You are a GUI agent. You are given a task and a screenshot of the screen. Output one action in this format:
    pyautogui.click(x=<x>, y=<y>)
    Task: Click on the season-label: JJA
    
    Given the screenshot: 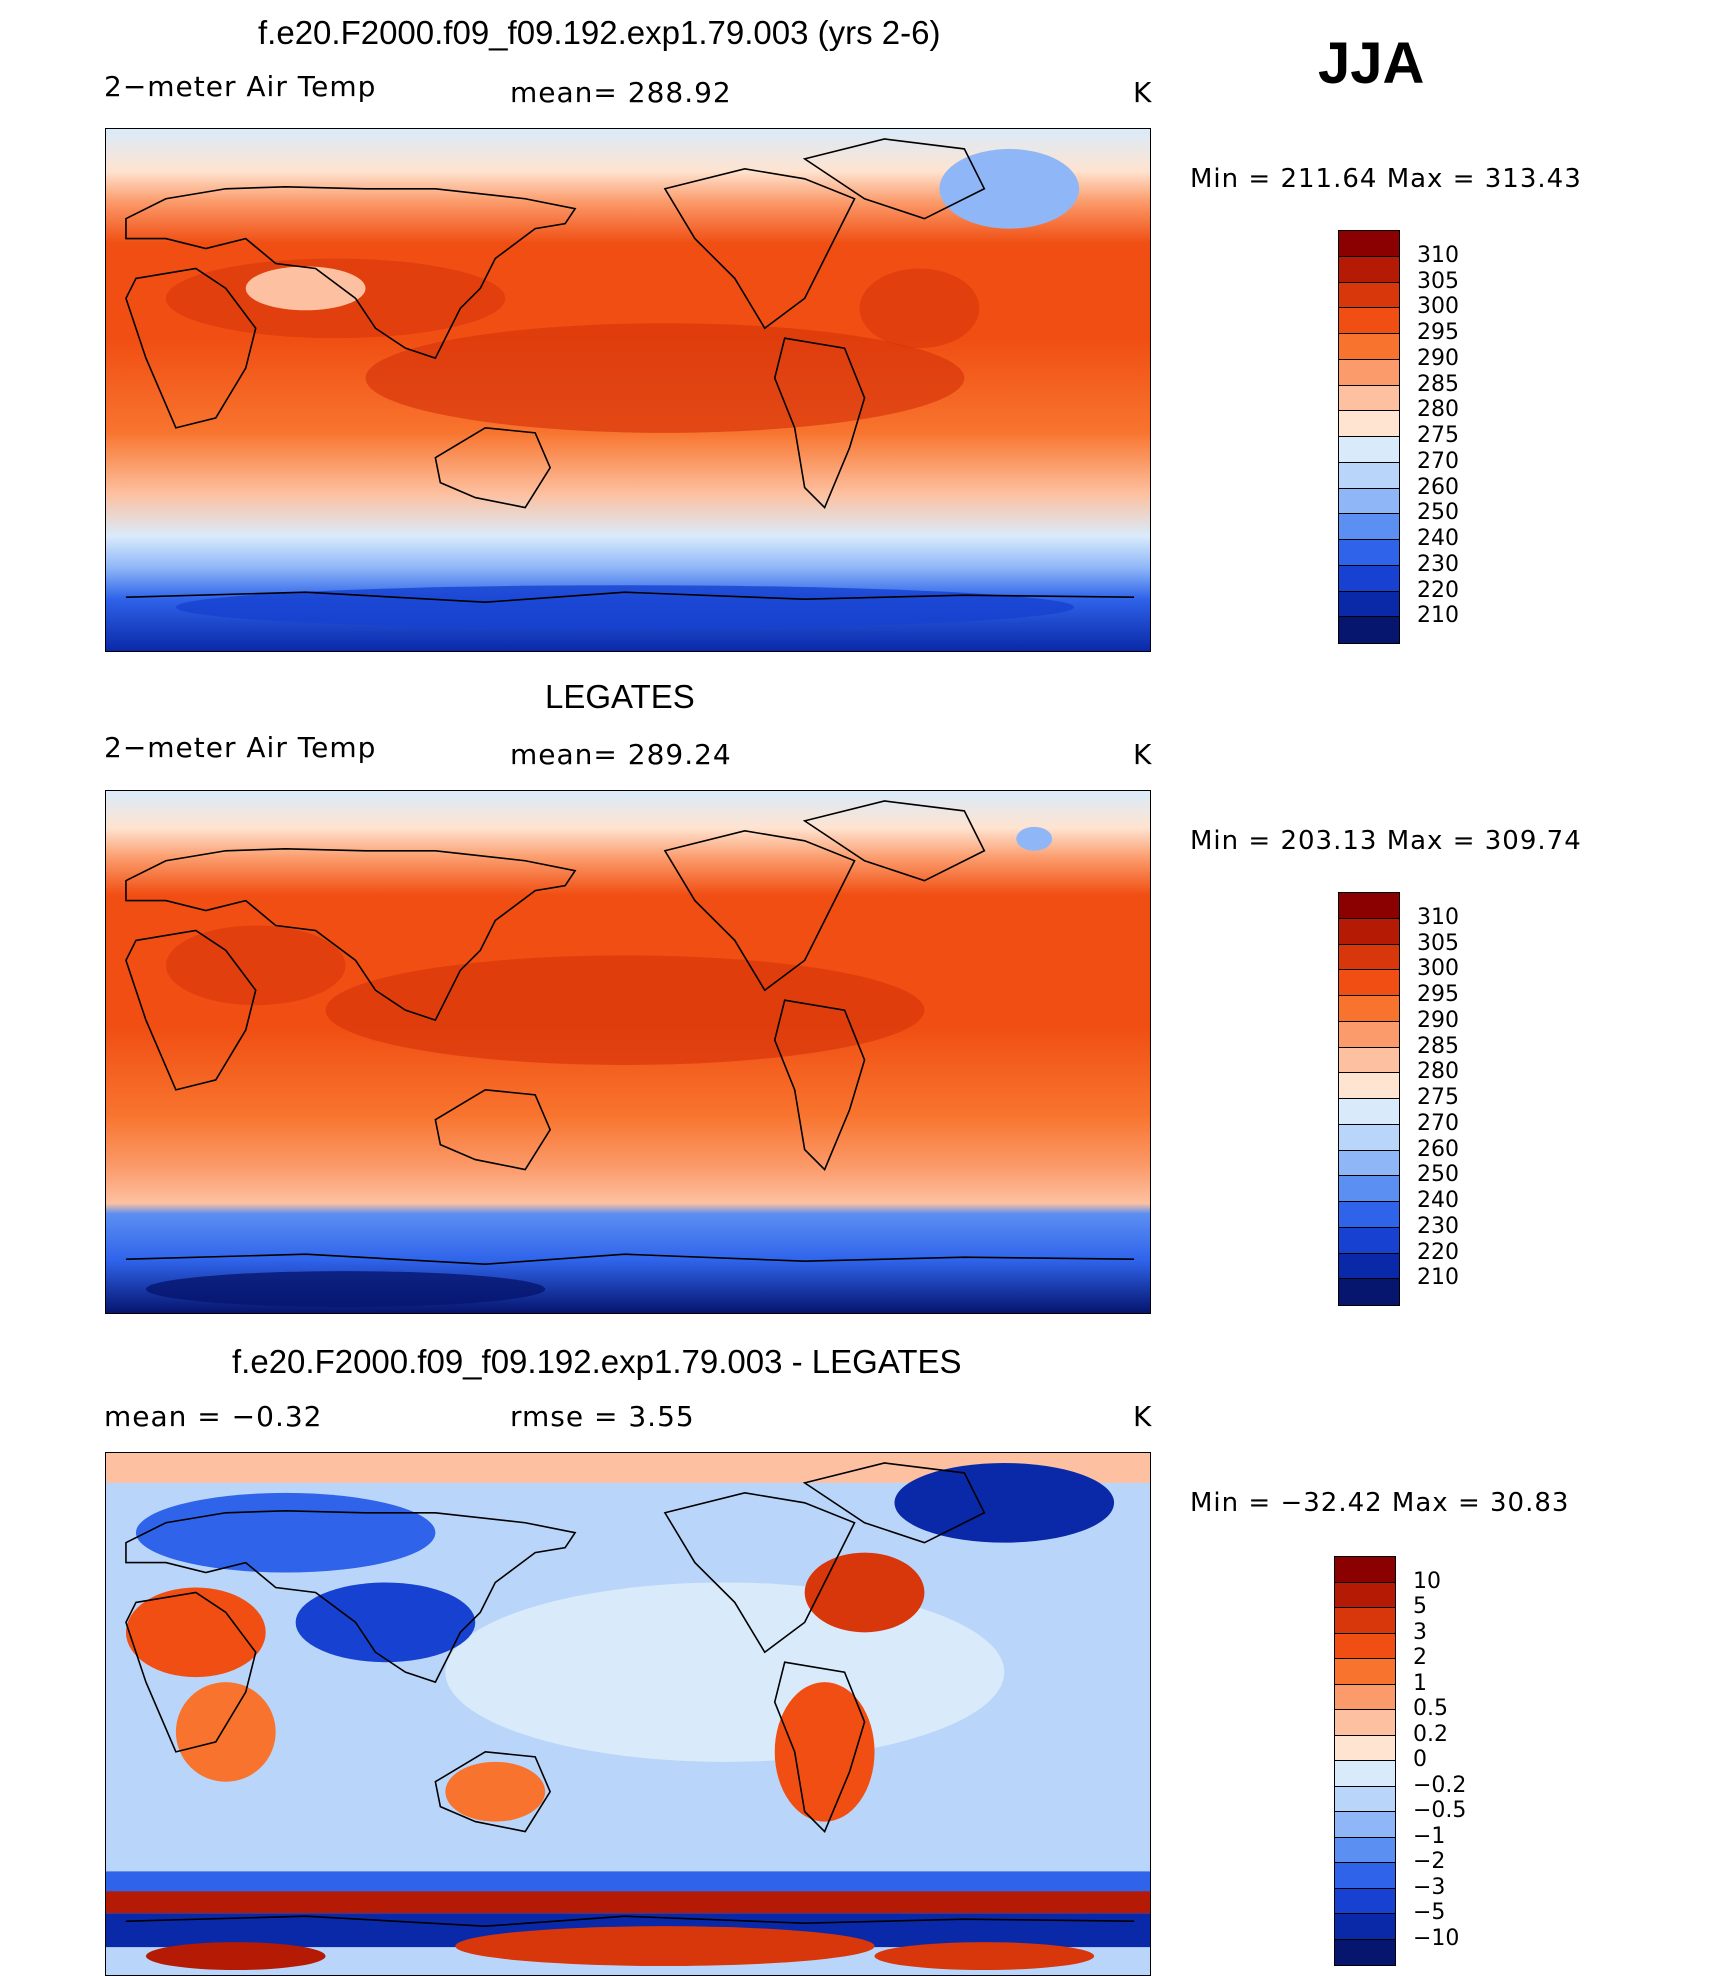 What is the action you would take?
    pyautogui.click(x=1371, y=63)
    